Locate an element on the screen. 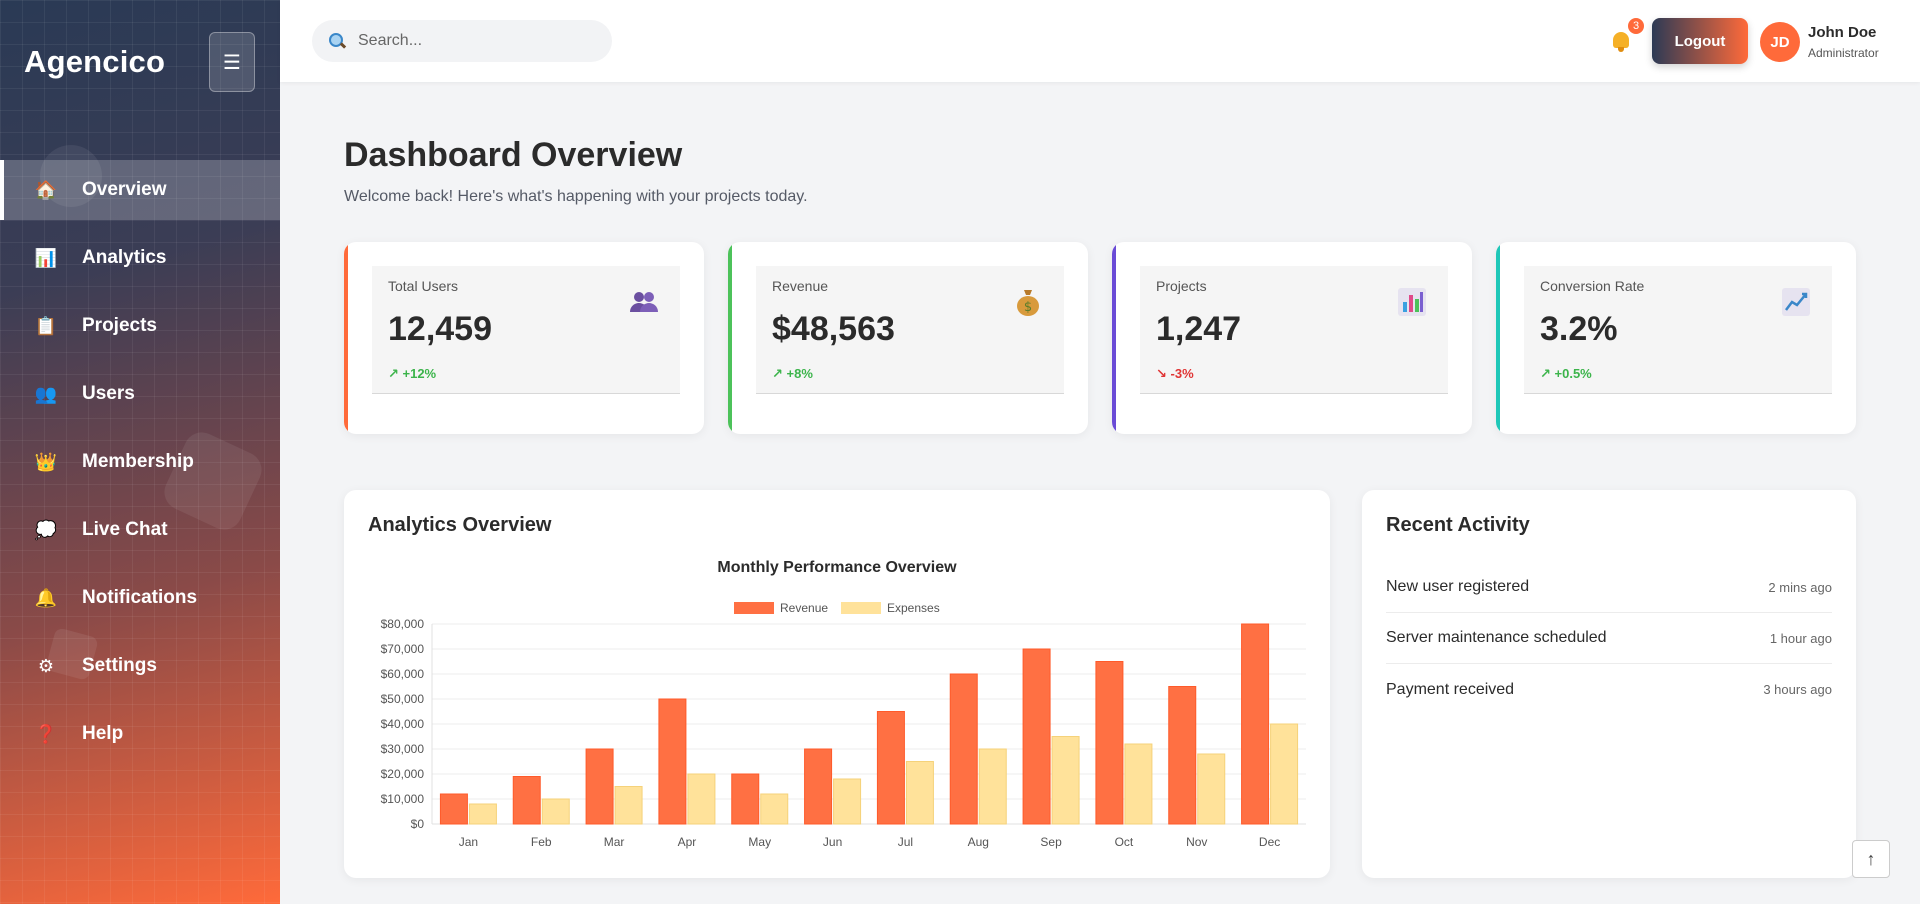 This screenshot has height=904, width=1920. y-tick-label: $10,000 is located at coordinates (403, 799).